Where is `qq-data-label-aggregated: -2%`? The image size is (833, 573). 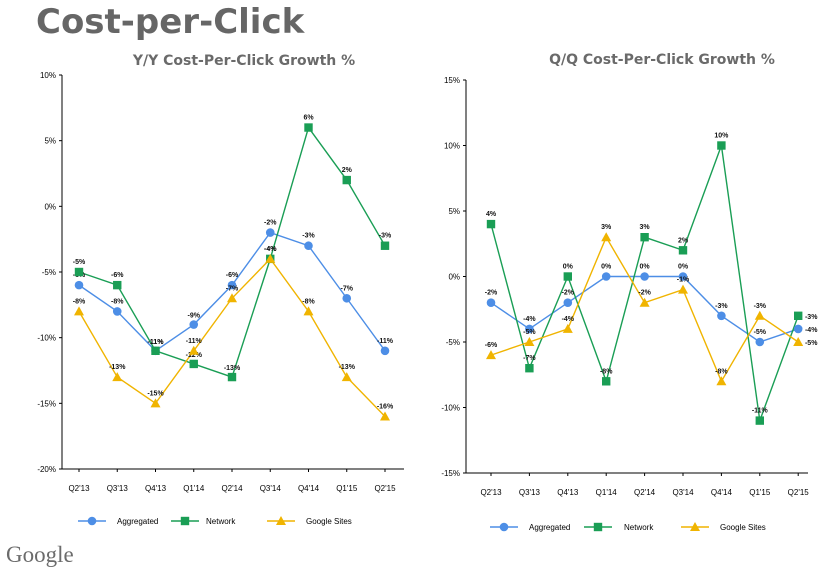 qq-data-label-aggregated: -2% is located at coordinates (568, 293).